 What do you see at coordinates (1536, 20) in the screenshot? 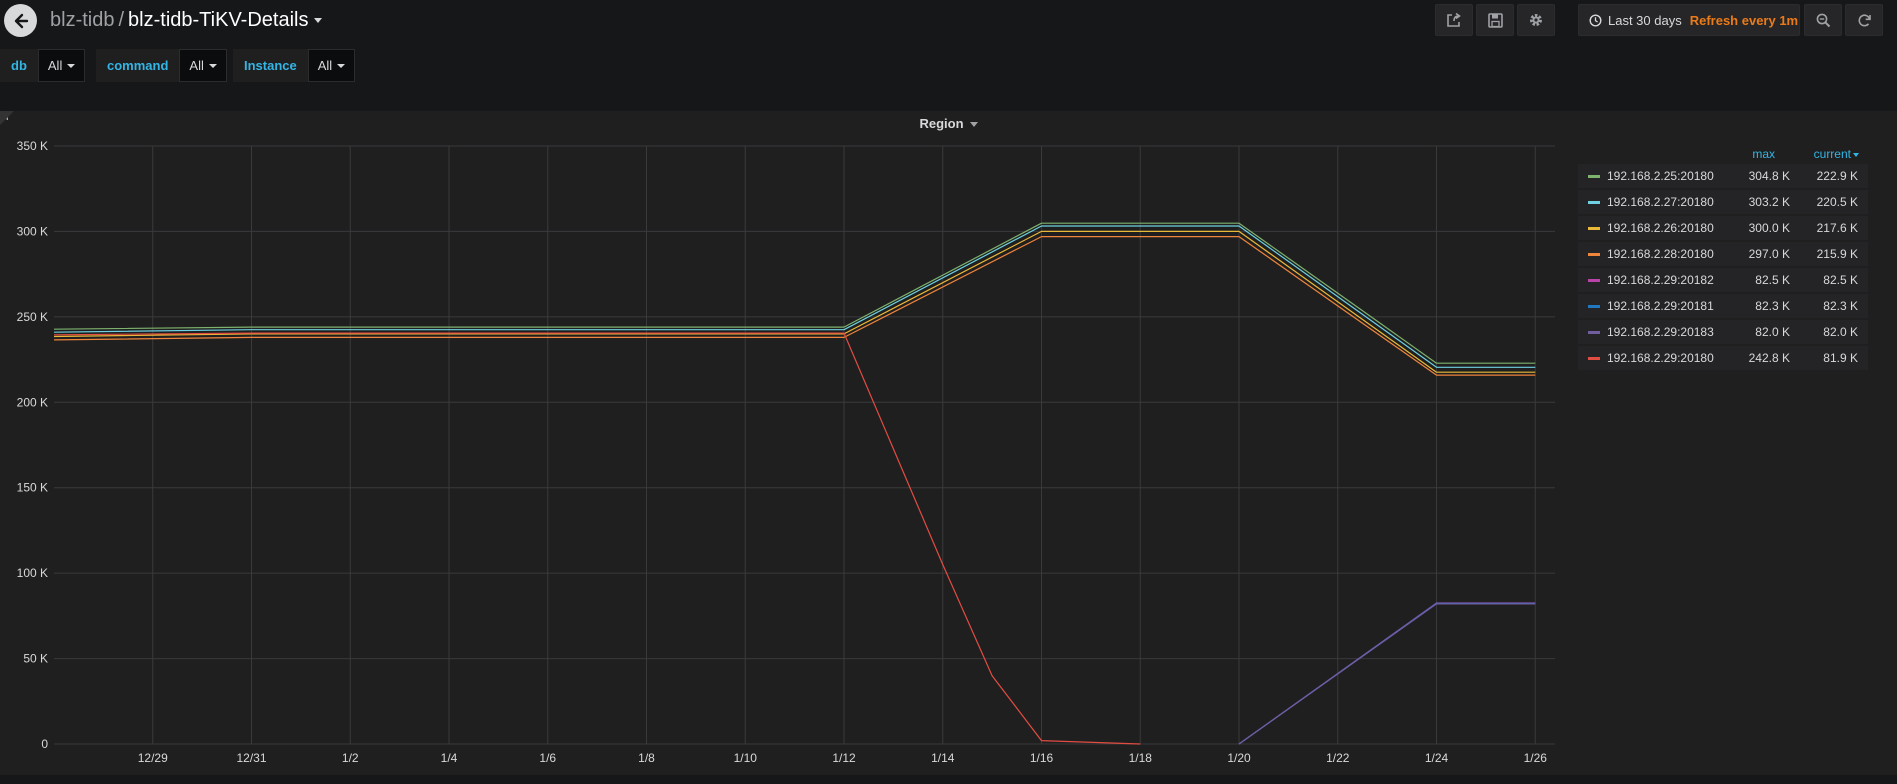
I see `settings-button` at bounding box center [1536, 20].